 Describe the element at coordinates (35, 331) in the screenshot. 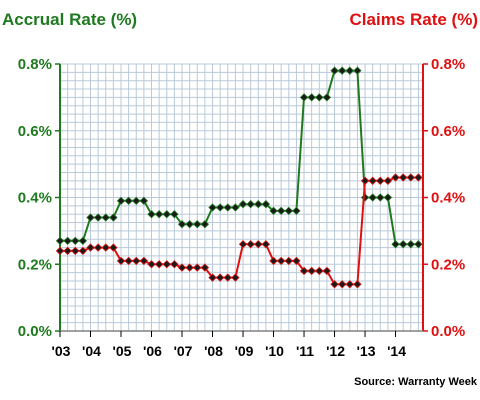

I see `left-y-tick-label: 0.0%` at that location.